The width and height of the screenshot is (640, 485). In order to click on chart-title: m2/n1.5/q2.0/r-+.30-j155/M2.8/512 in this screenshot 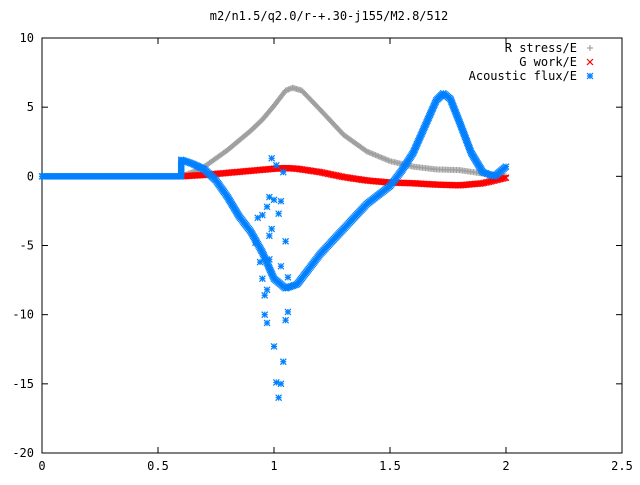, I will do `click(329, 16)`.